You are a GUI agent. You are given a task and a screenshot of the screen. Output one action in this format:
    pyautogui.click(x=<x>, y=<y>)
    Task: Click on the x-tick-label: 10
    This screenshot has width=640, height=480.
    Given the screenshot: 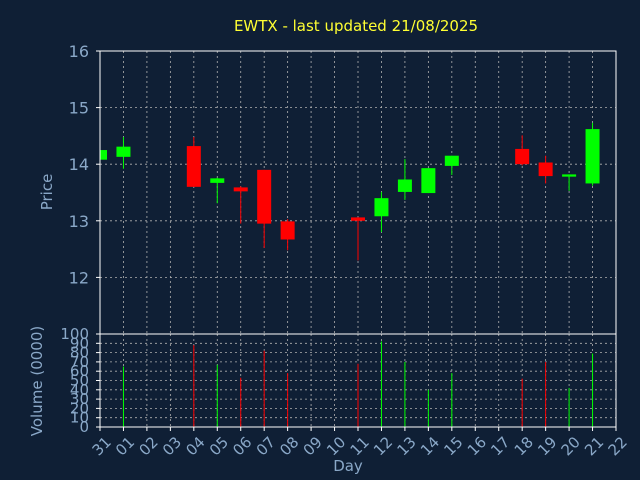 What is the action you would take?
    pyautogui.click(x=336, y=446)
    